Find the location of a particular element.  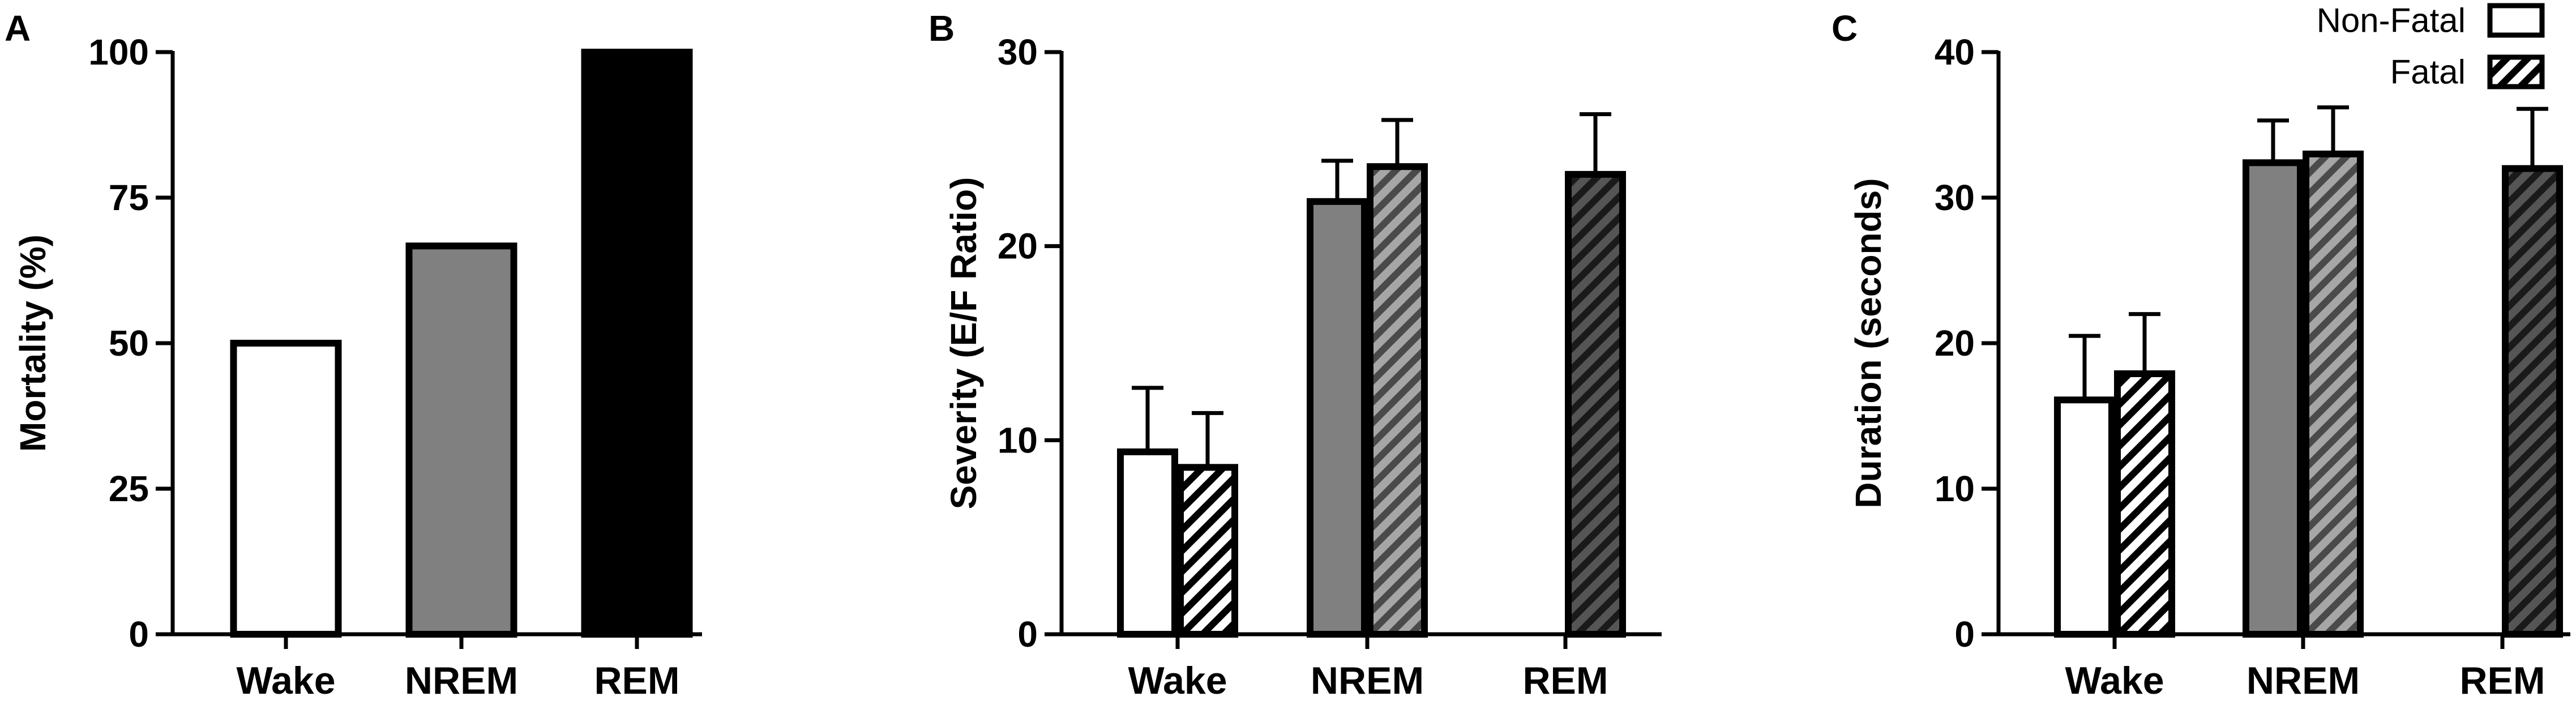

legend: Non-Fatal Fatal is located at coordinates (2431, 46).